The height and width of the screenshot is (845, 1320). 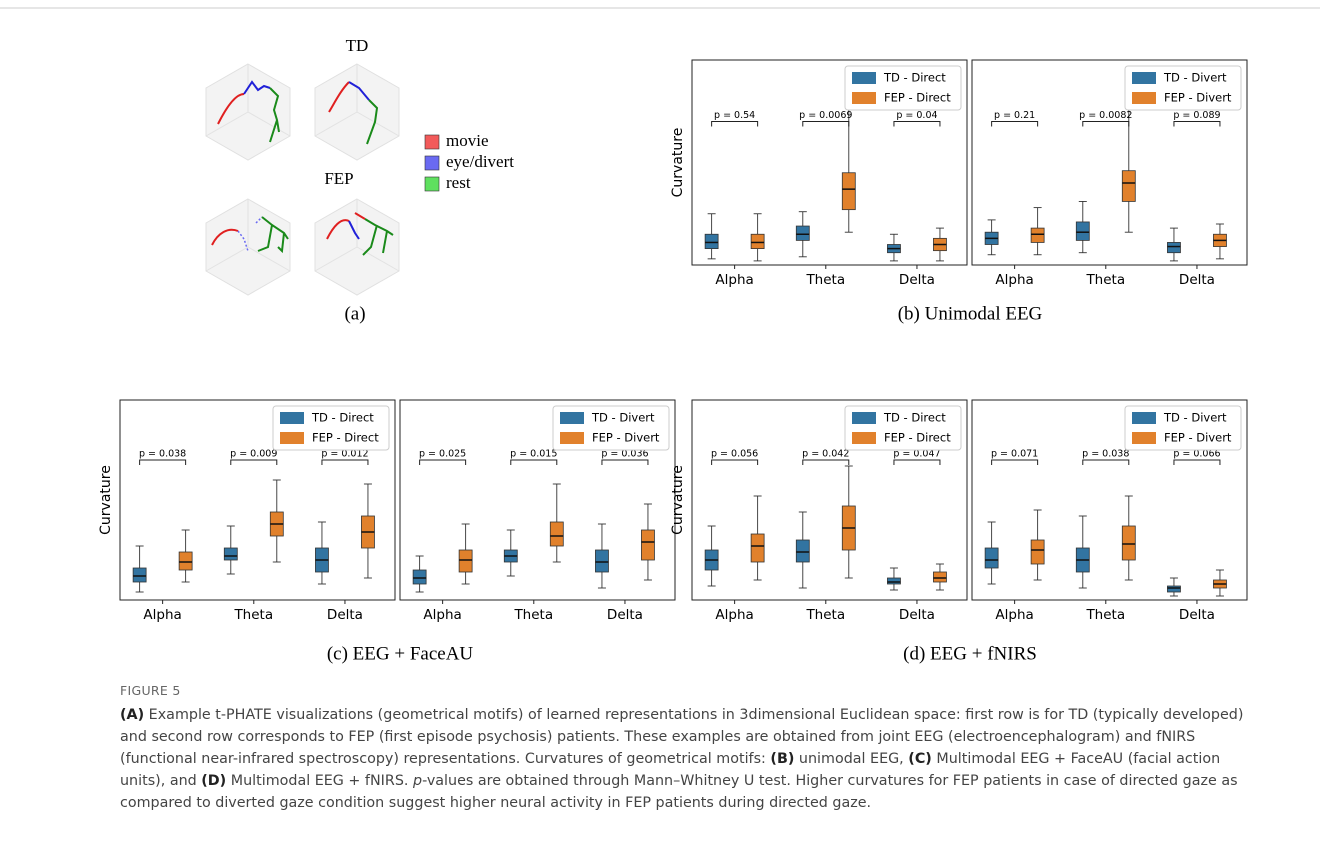 I want to click on p-value: p = 0.066, so click(x=1196, y=454).